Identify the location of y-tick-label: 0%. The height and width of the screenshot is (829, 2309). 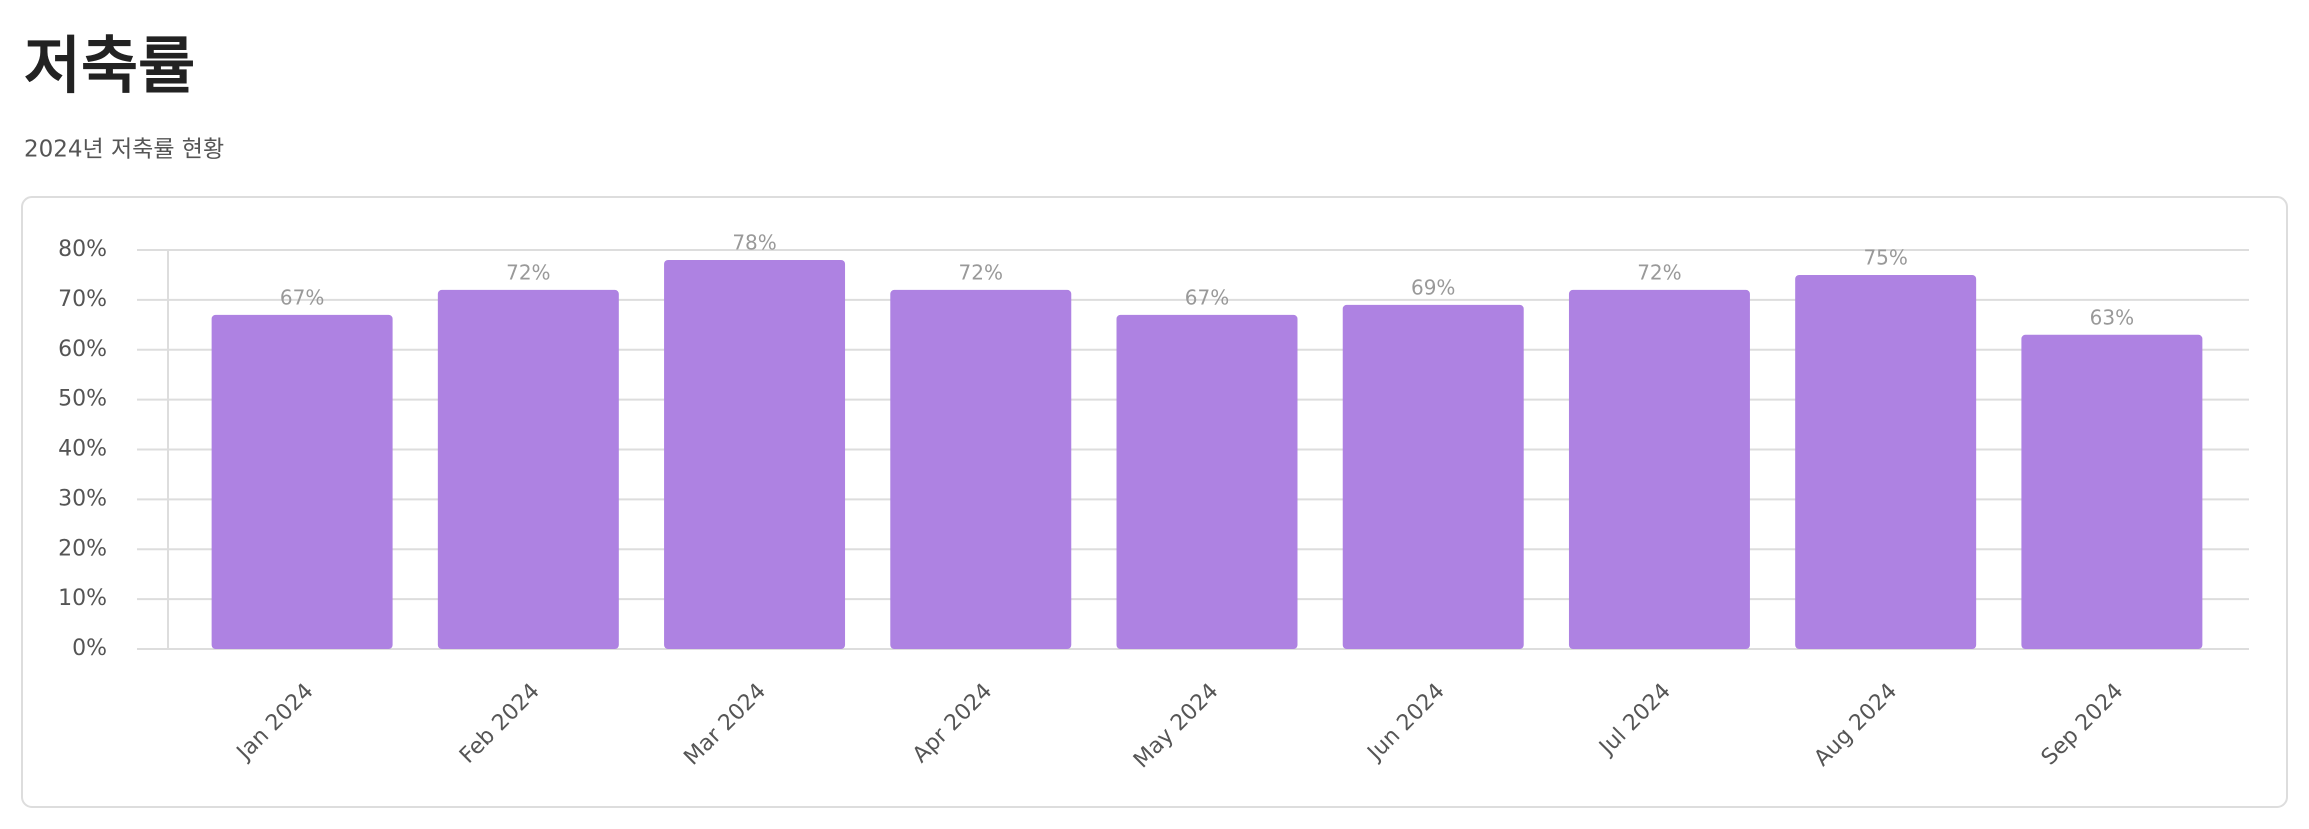
(89, 648).